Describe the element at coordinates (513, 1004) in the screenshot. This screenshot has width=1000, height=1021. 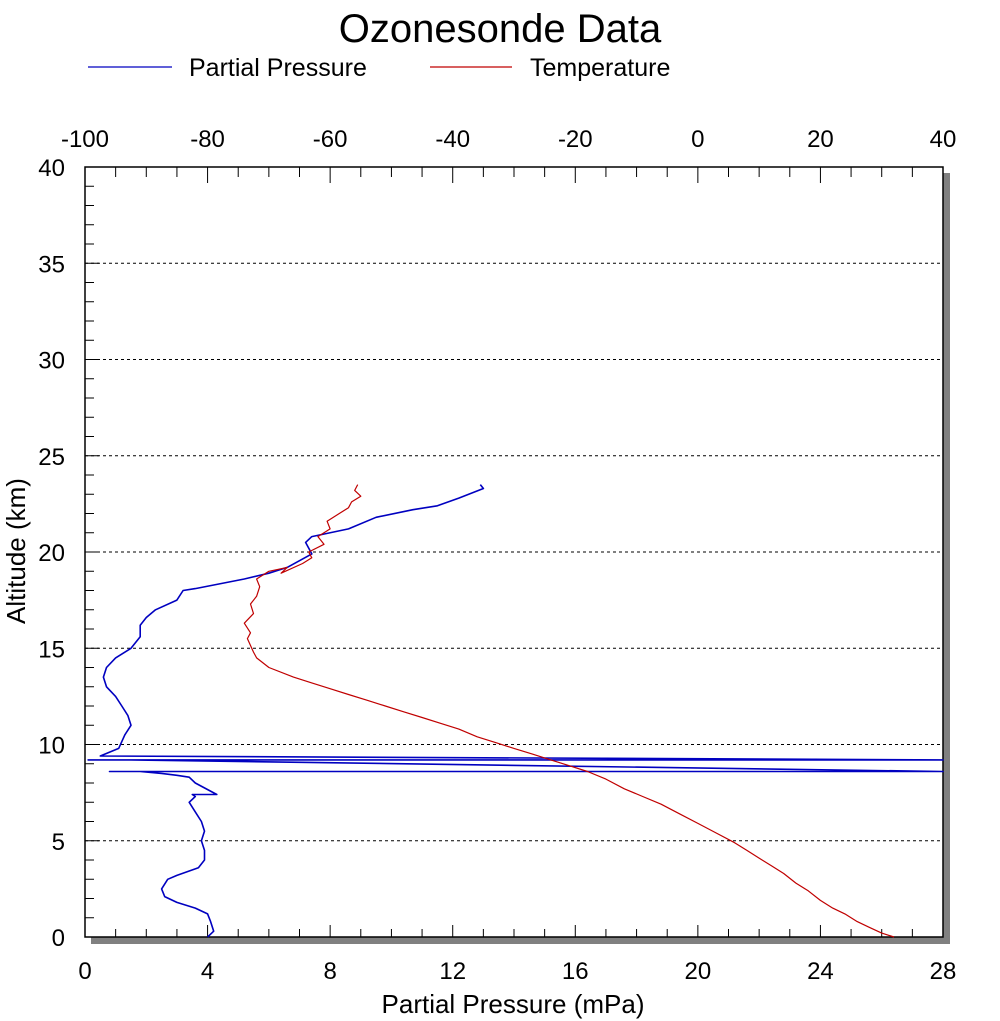
I see `x-axis-label: Partial Pressure (mPa)` at that location.